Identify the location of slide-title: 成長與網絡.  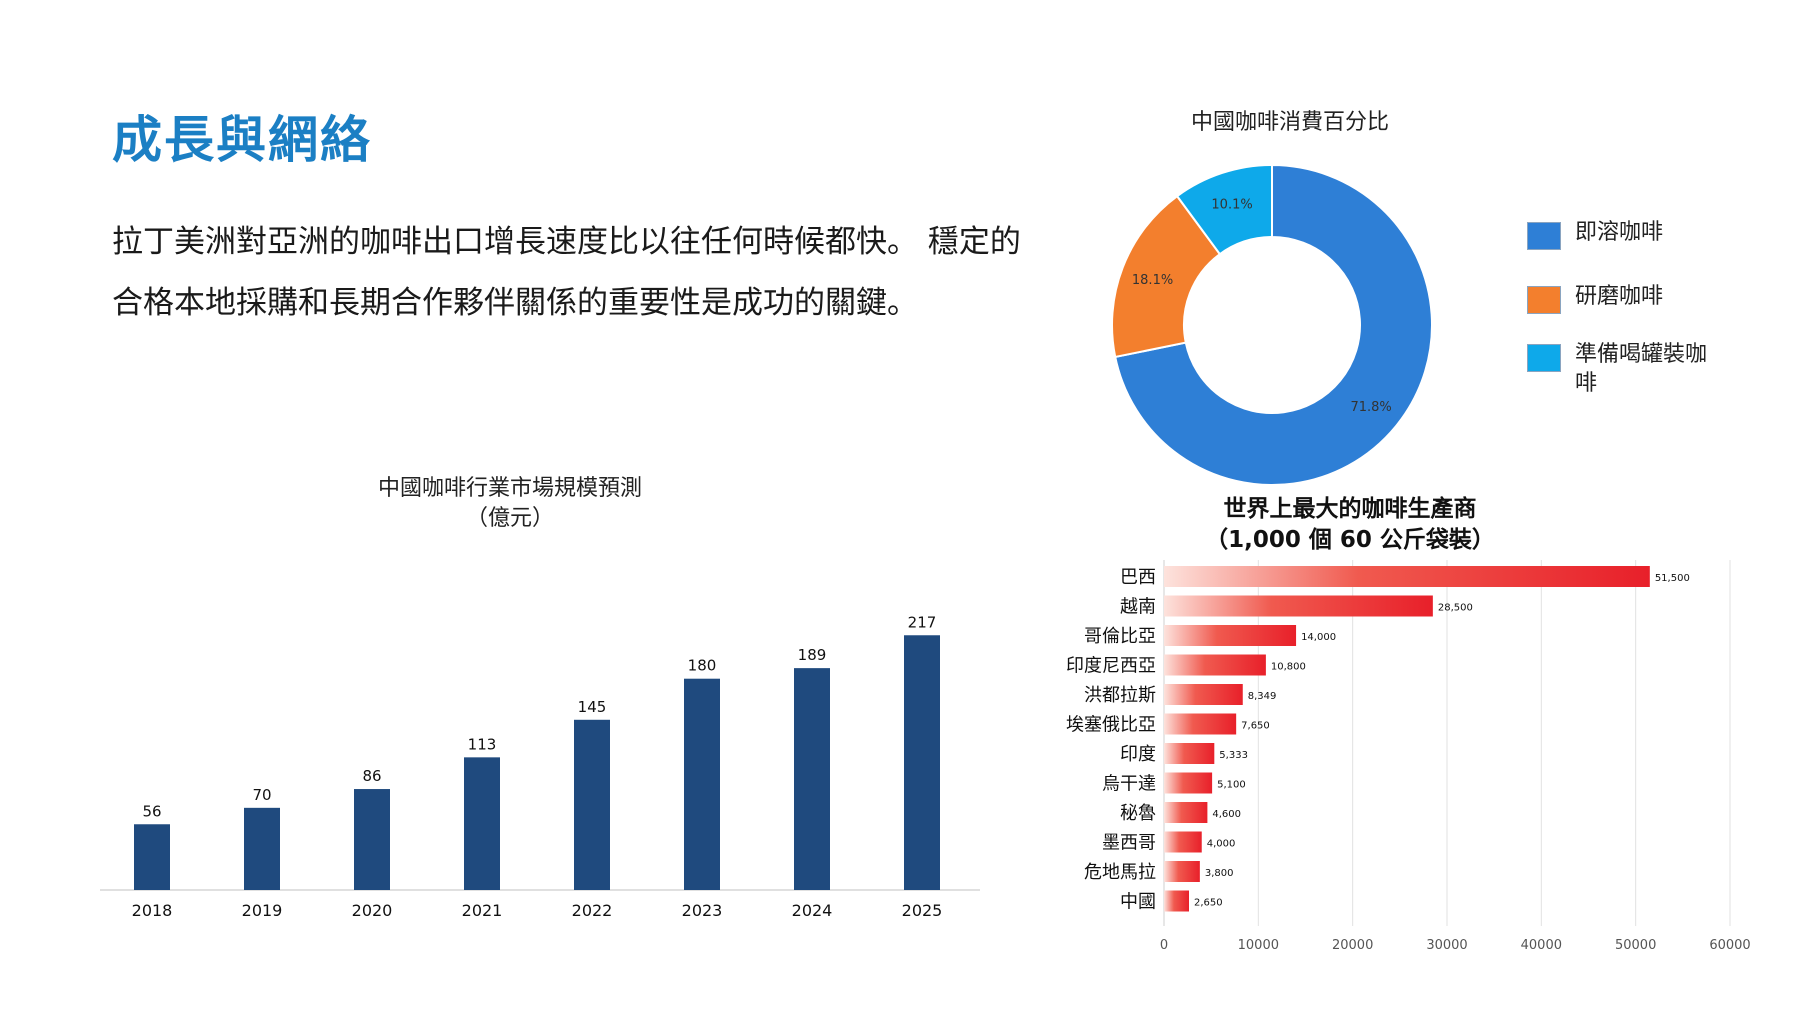
(242, 140).